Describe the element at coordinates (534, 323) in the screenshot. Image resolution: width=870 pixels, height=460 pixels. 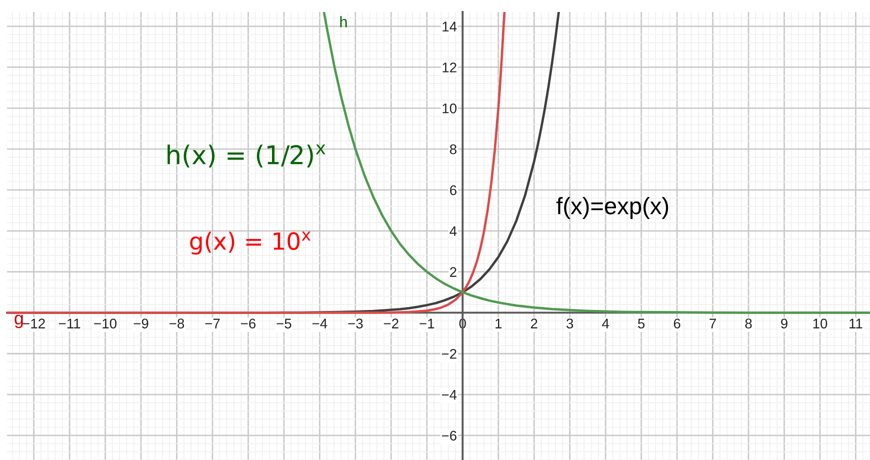
I see `x-tick-label: 2` at that location.